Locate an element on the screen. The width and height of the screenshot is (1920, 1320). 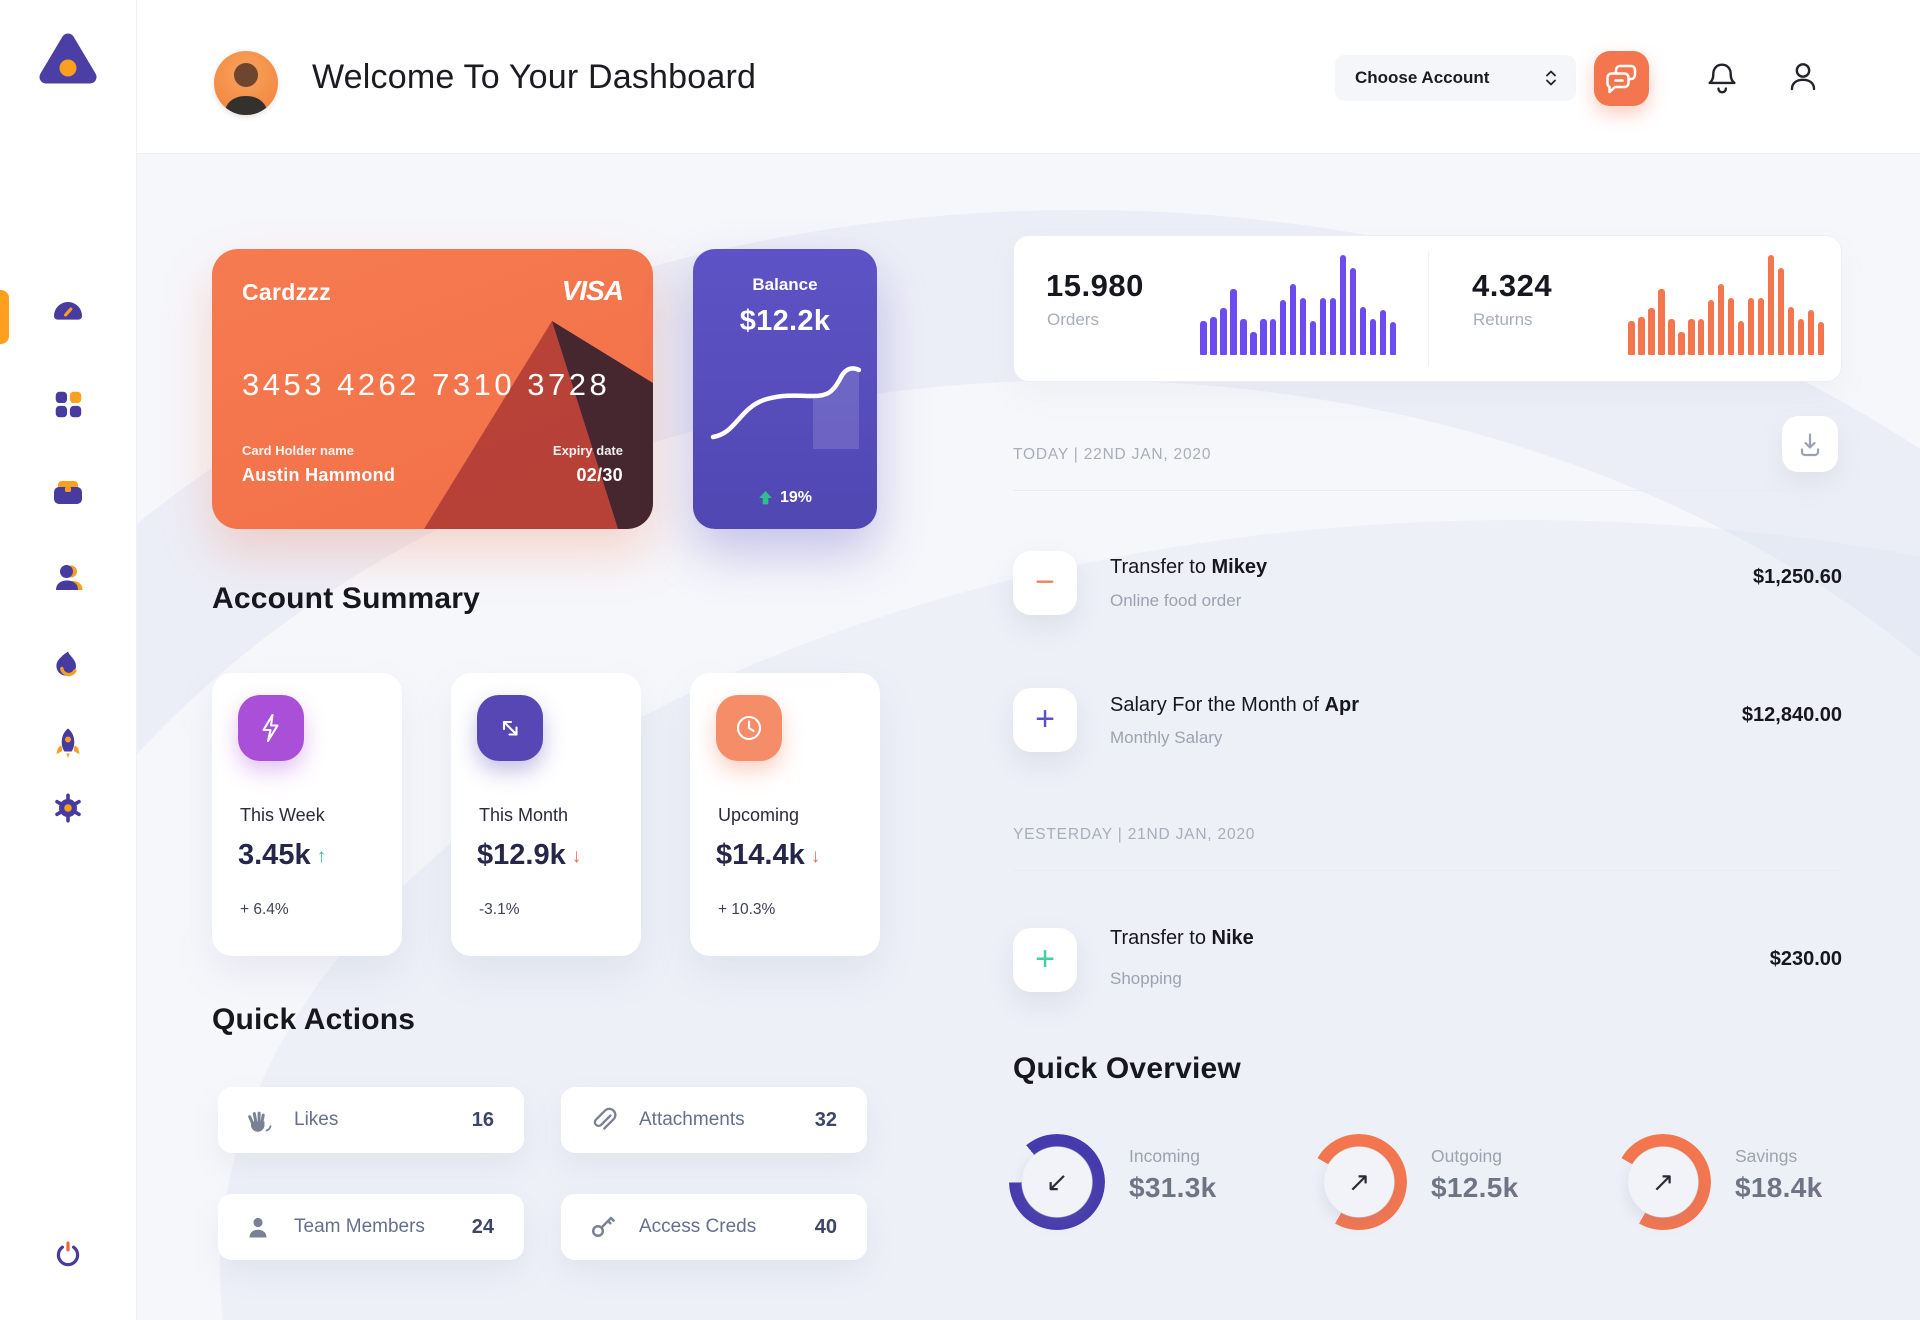
balance-card: Balance $12.2k 19% is located at coordinates (785, 389).